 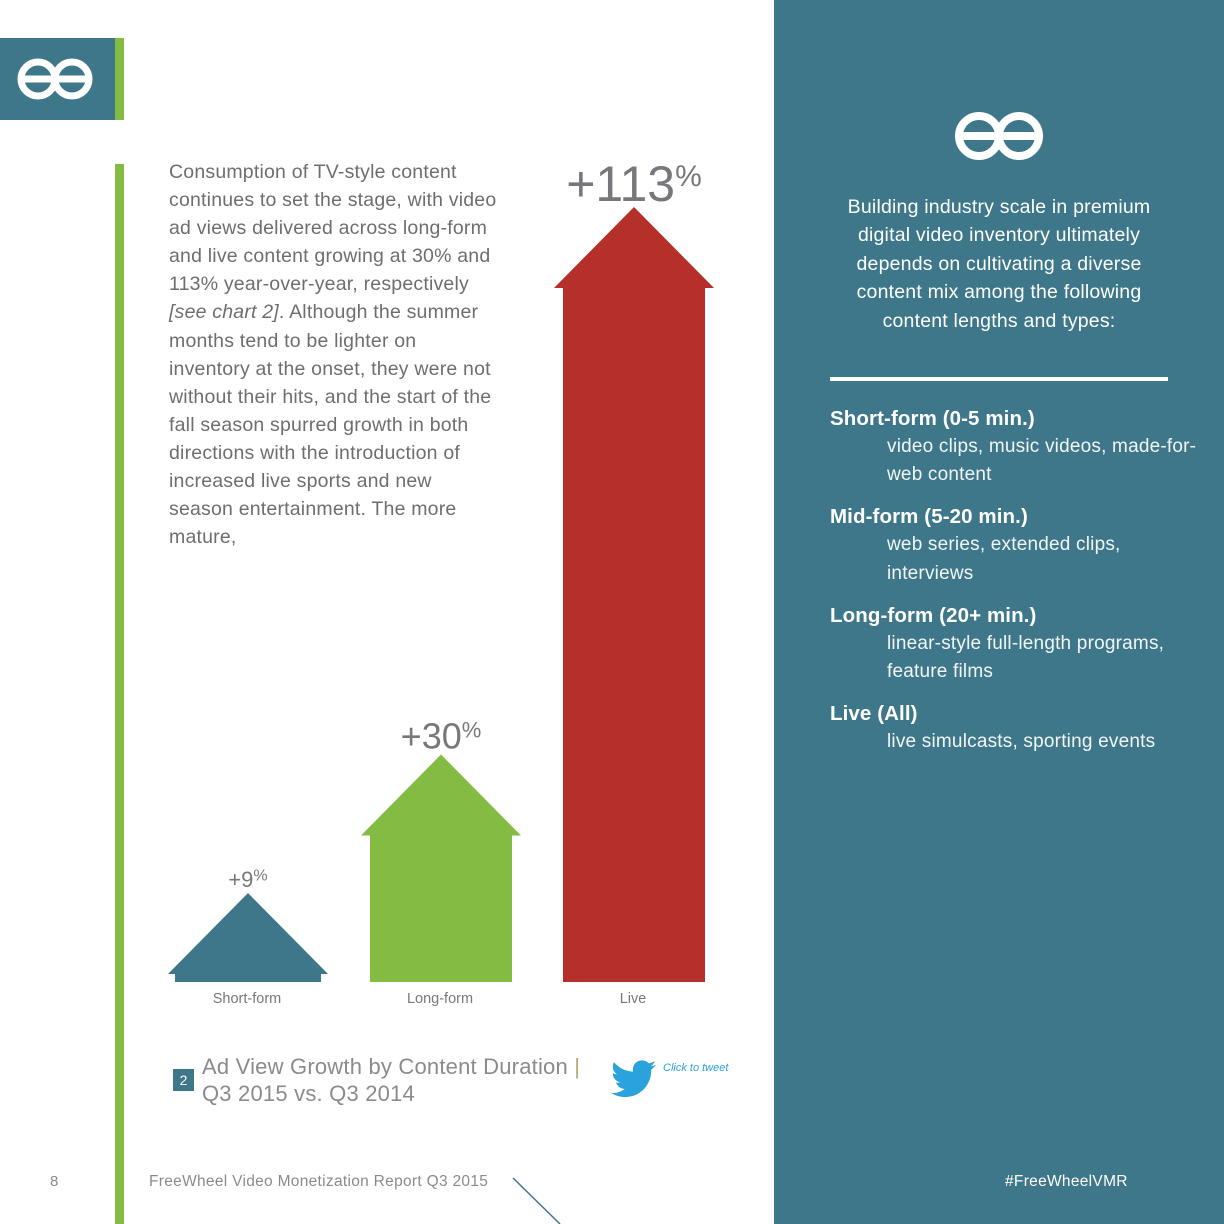 I want to click on category-label: Short-form, so click(x=247, y=999).